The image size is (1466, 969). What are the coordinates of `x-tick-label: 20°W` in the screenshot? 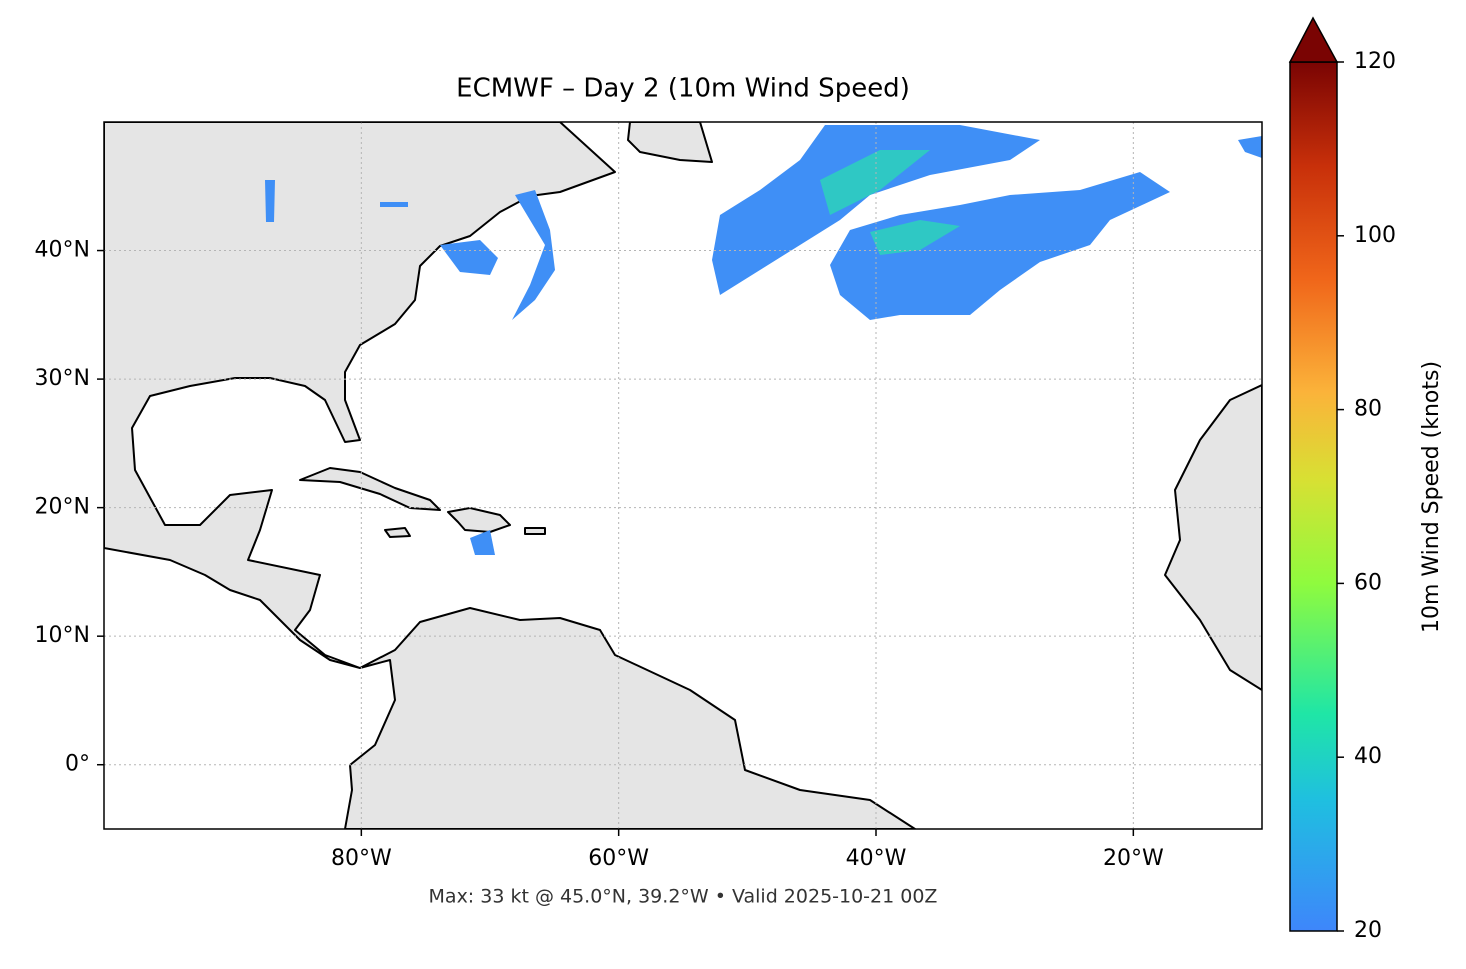 It's located at (1133, 858).